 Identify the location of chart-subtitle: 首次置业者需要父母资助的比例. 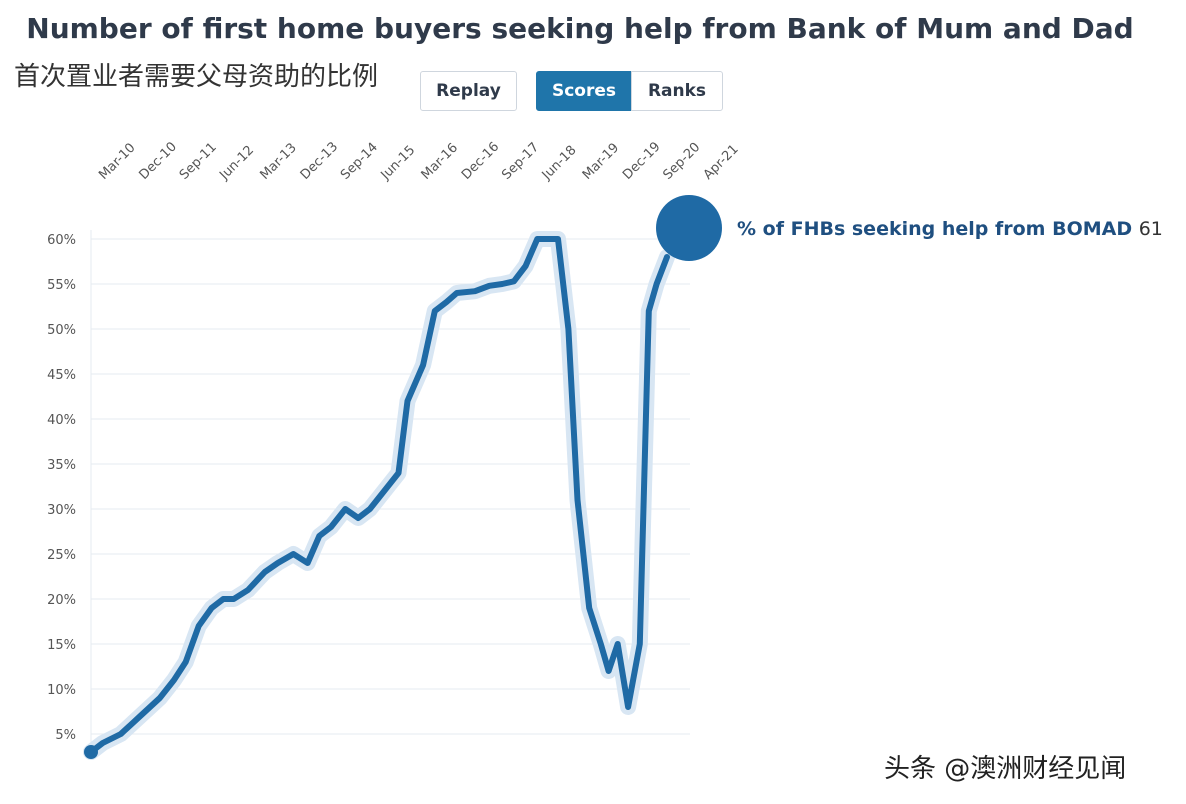
(196, 77).